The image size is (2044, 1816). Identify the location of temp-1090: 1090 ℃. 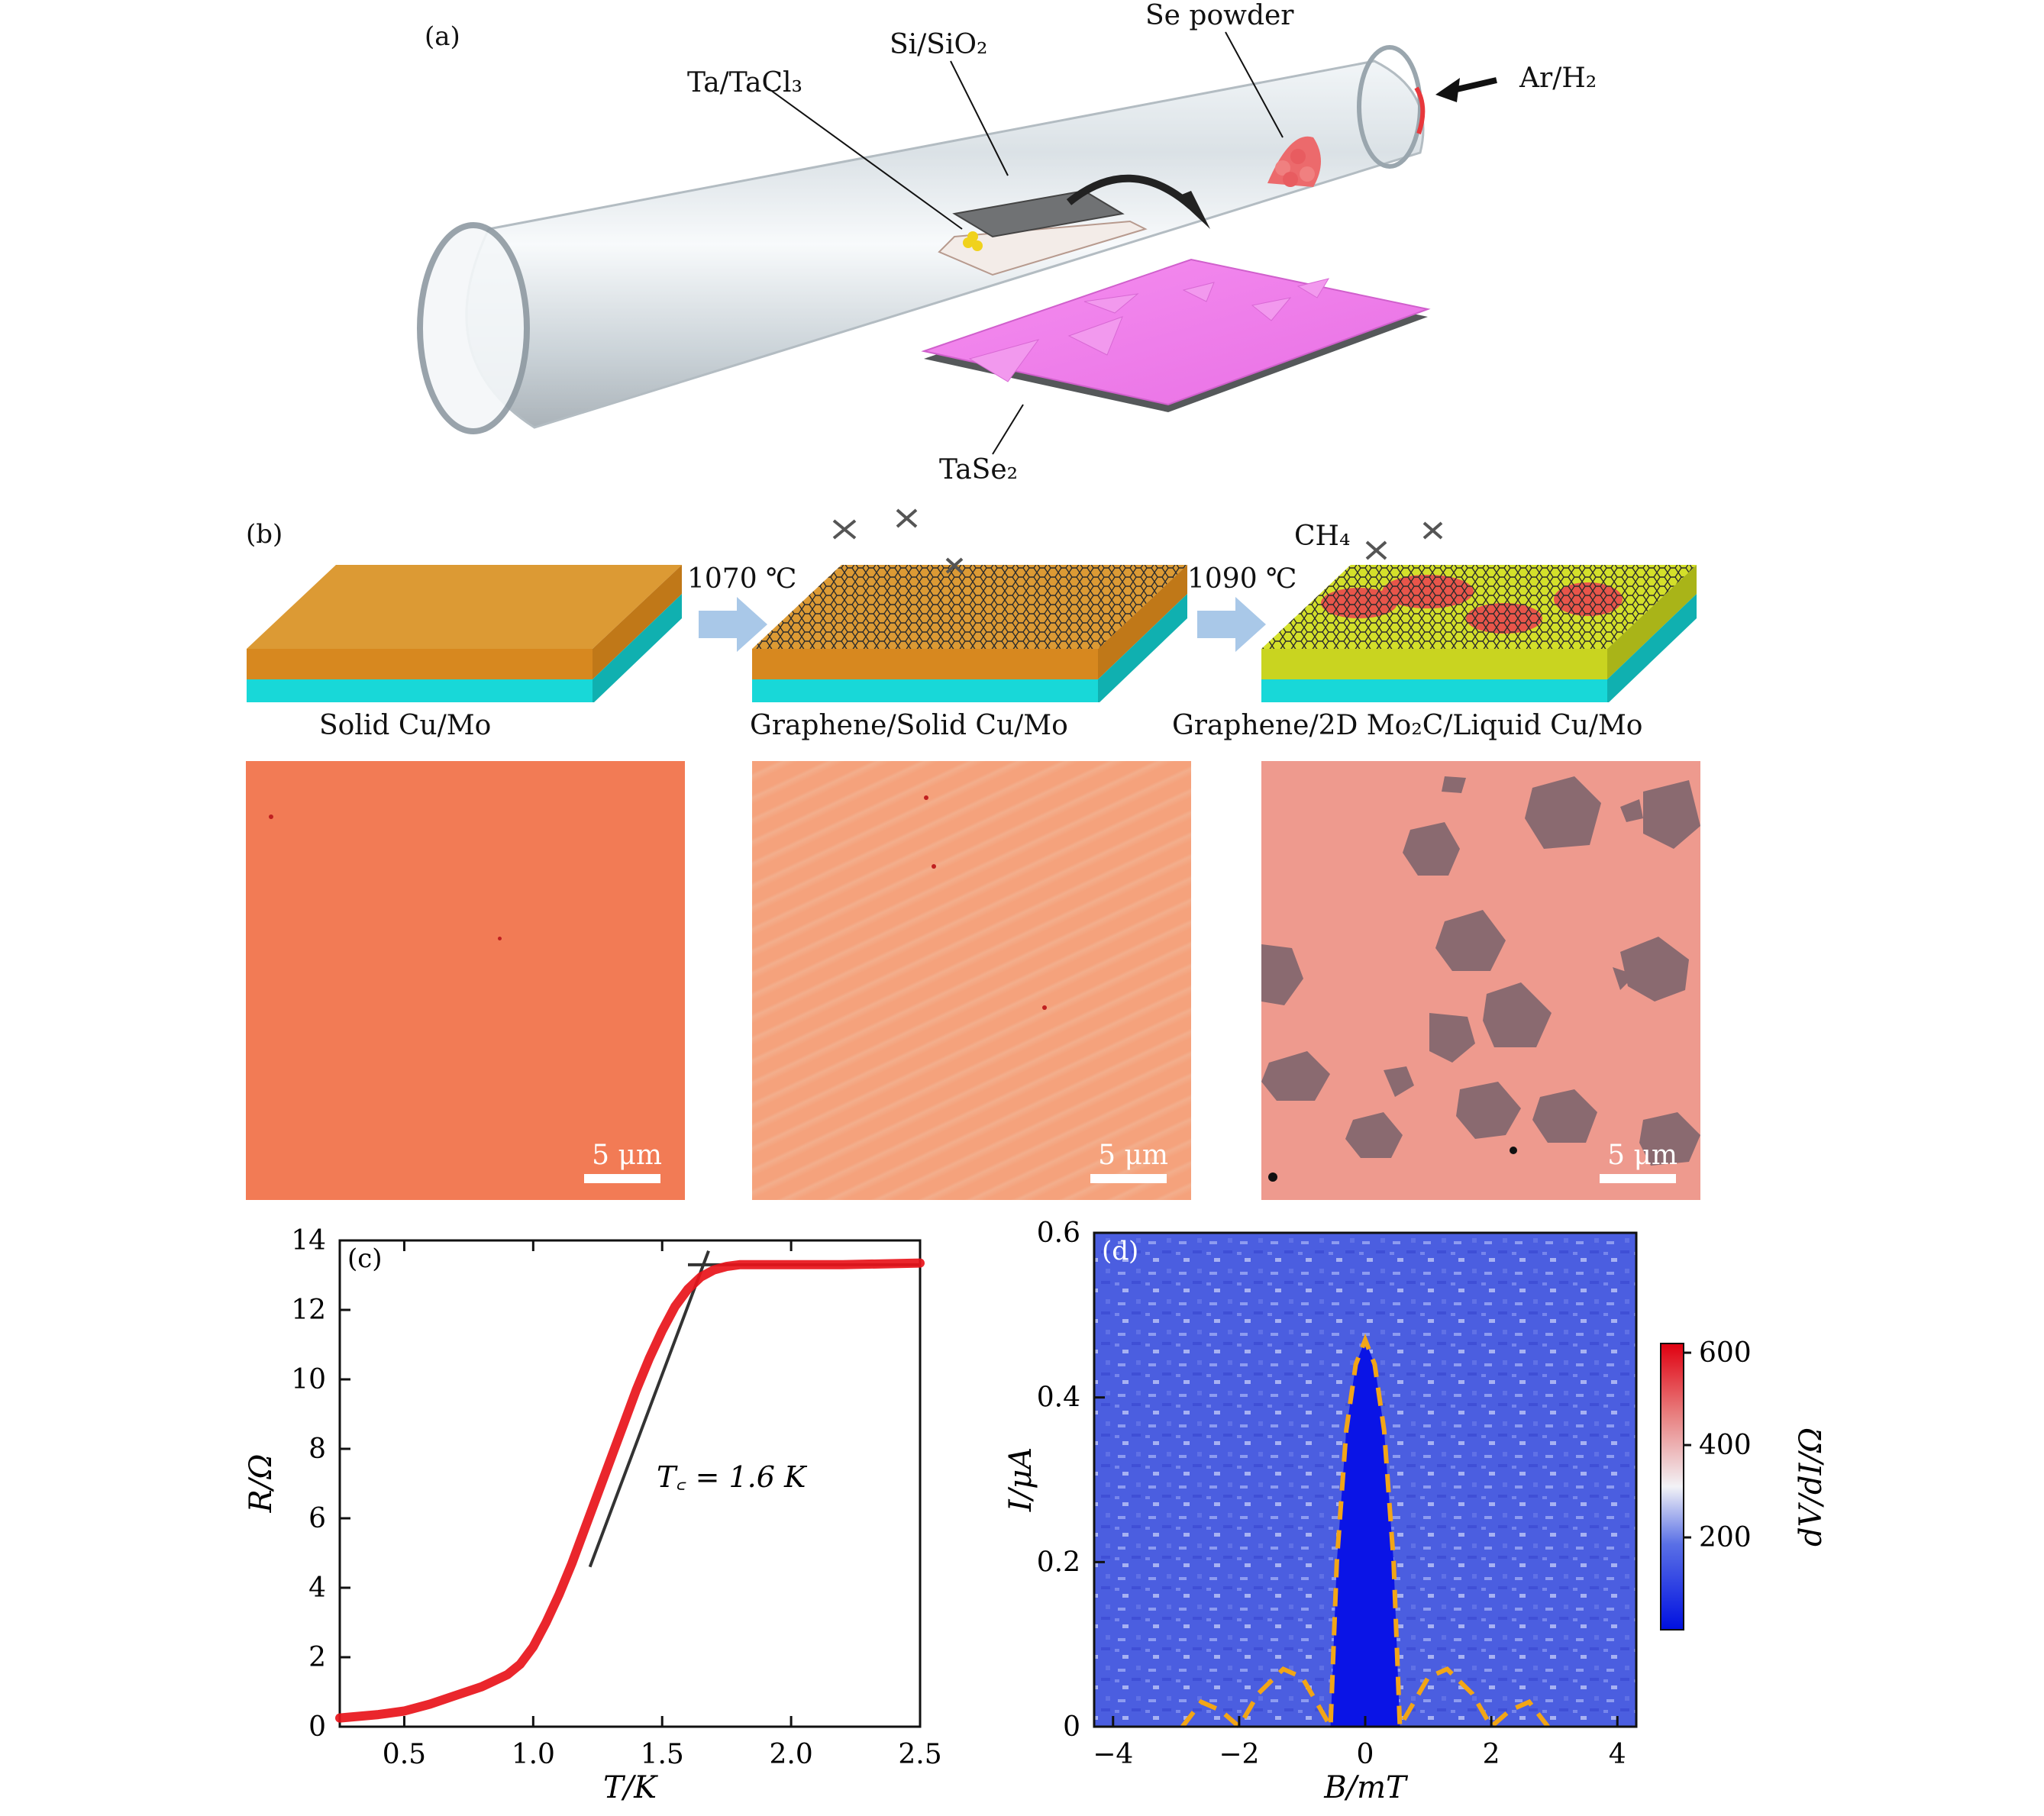
(1242, 579).